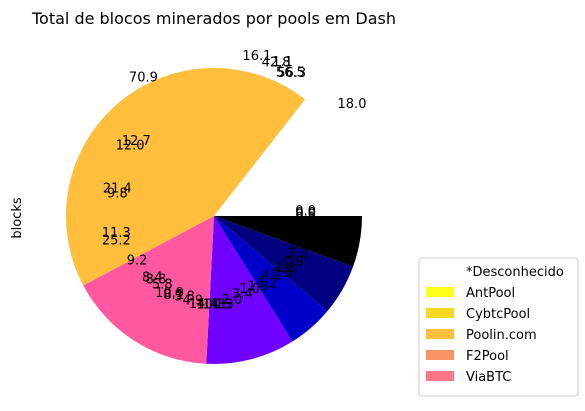 Image resolution: width=585 pixels, height=411 pixels. What do you see at coordinates (242, 294) in the screenshot?
I see `data-label-27: 3.4` at bounding box center [242, 294].